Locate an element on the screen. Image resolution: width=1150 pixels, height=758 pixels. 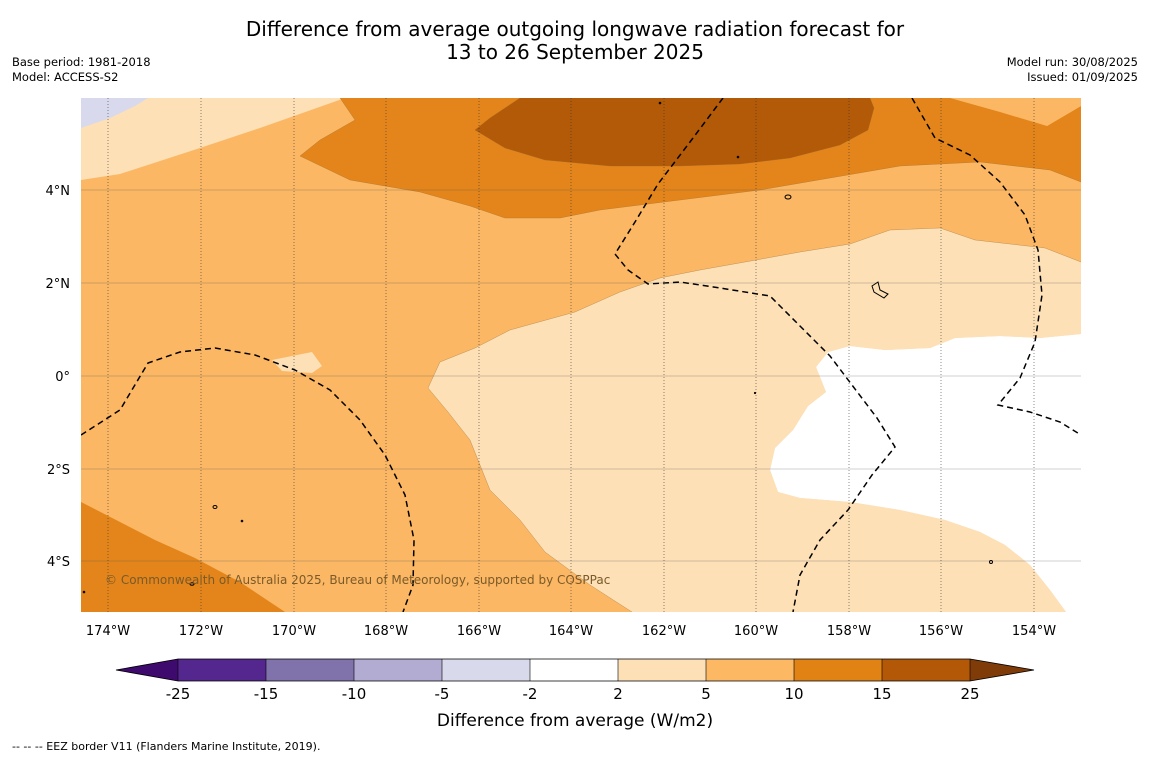
title-line-2: 13 to 26 September 2025 is located at coordinates (575, 52).